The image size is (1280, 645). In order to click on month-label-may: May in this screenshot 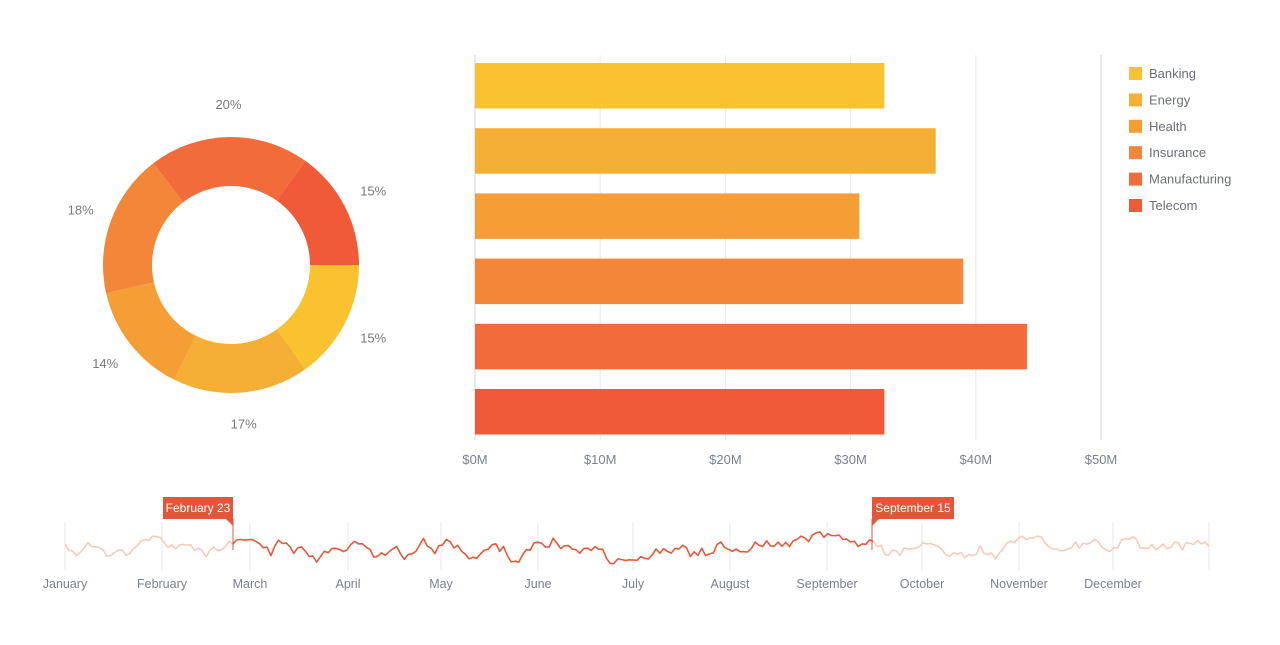, I will do `click(441, 584)`.